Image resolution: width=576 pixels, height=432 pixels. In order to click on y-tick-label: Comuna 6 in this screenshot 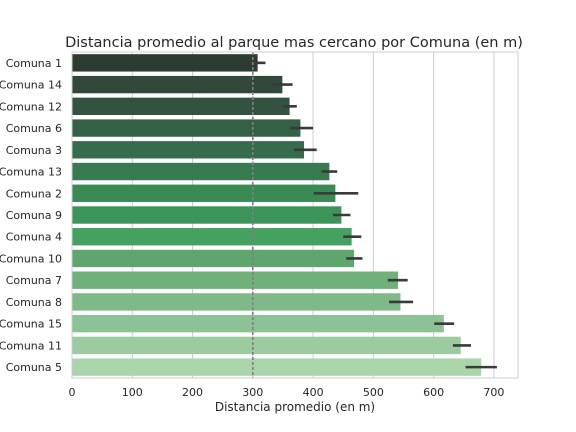, I will do `click(34, 128)`.